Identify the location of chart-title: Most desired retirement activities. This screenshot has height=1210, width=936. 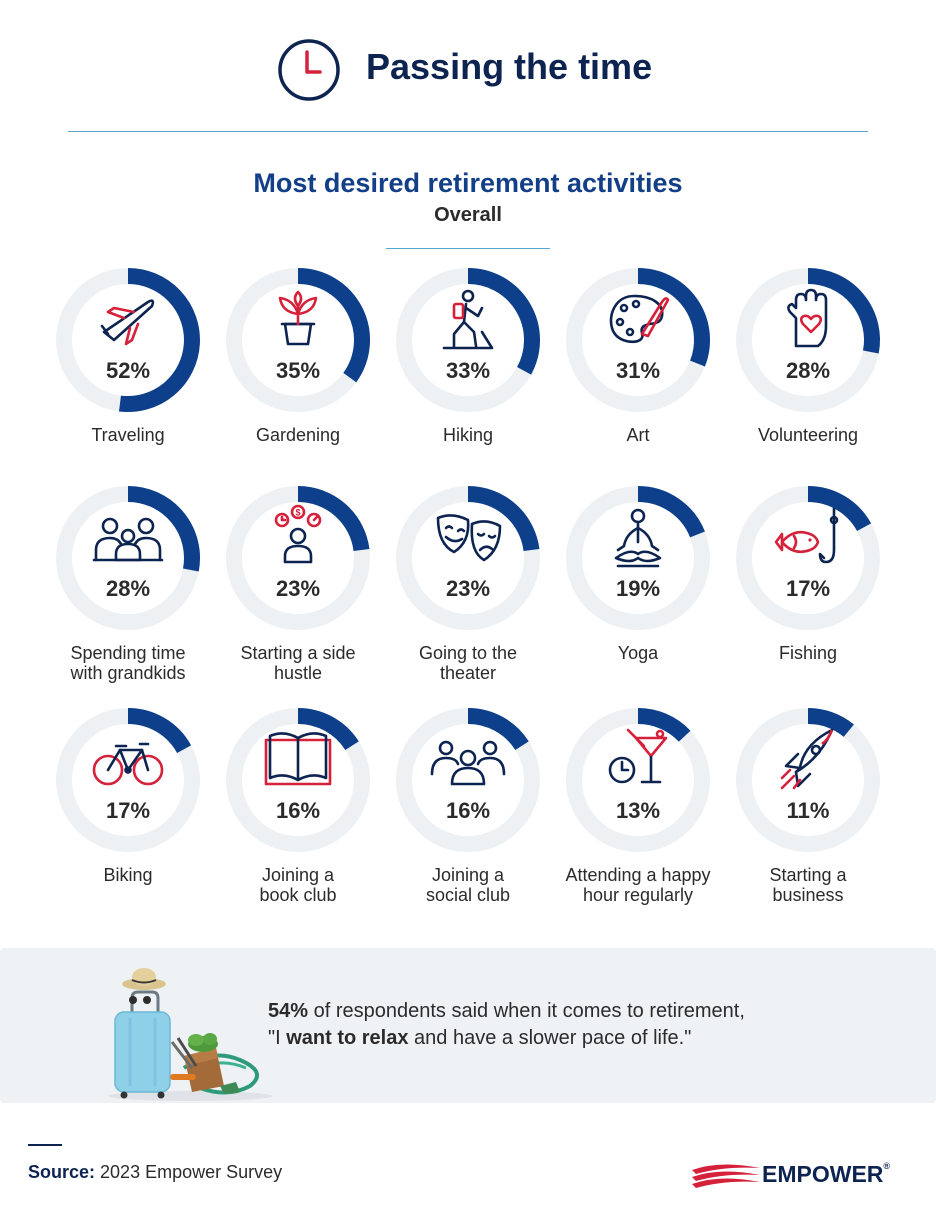
(468, 183).